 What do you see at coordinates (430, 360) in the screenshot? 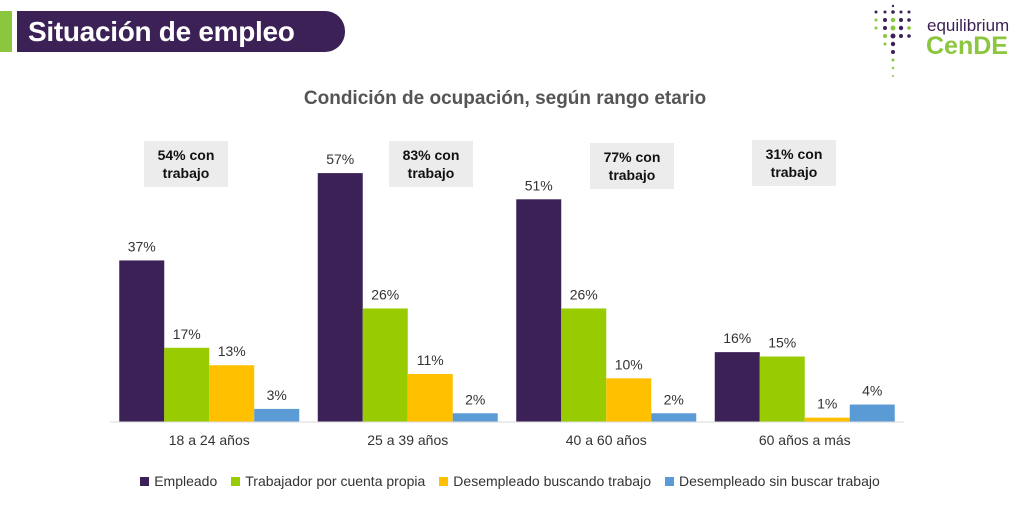
I see `data-label-2-3: 11%` at bounding box center [430, 360].